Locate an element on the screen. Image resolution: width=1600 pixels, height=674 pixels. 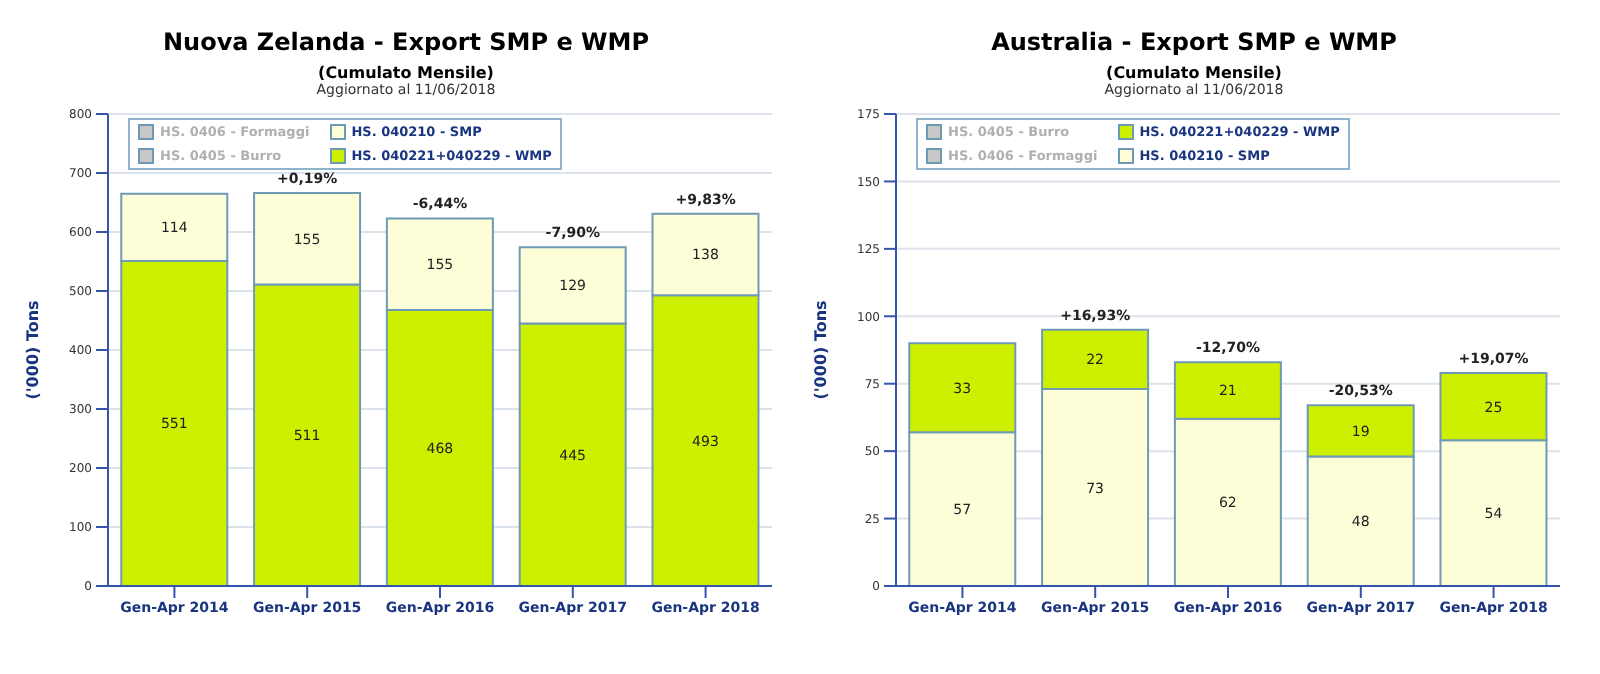
chart-title: Nuova Zelanda - Export SMP e WMP is located at coordinates (406, 41).